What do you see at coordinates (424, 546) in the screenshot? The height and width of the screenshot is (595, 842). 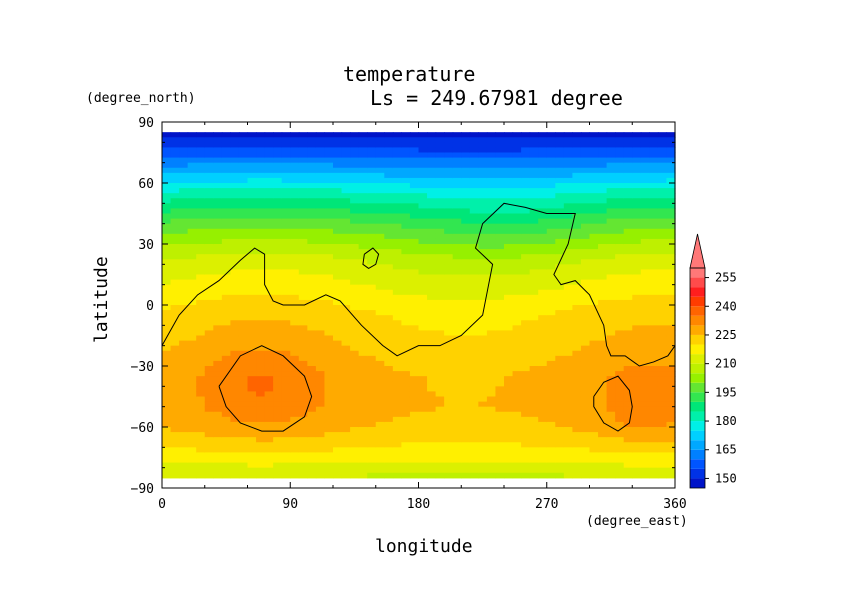 I see `x-axis-label: longitude` at bounding box center [424, 546].